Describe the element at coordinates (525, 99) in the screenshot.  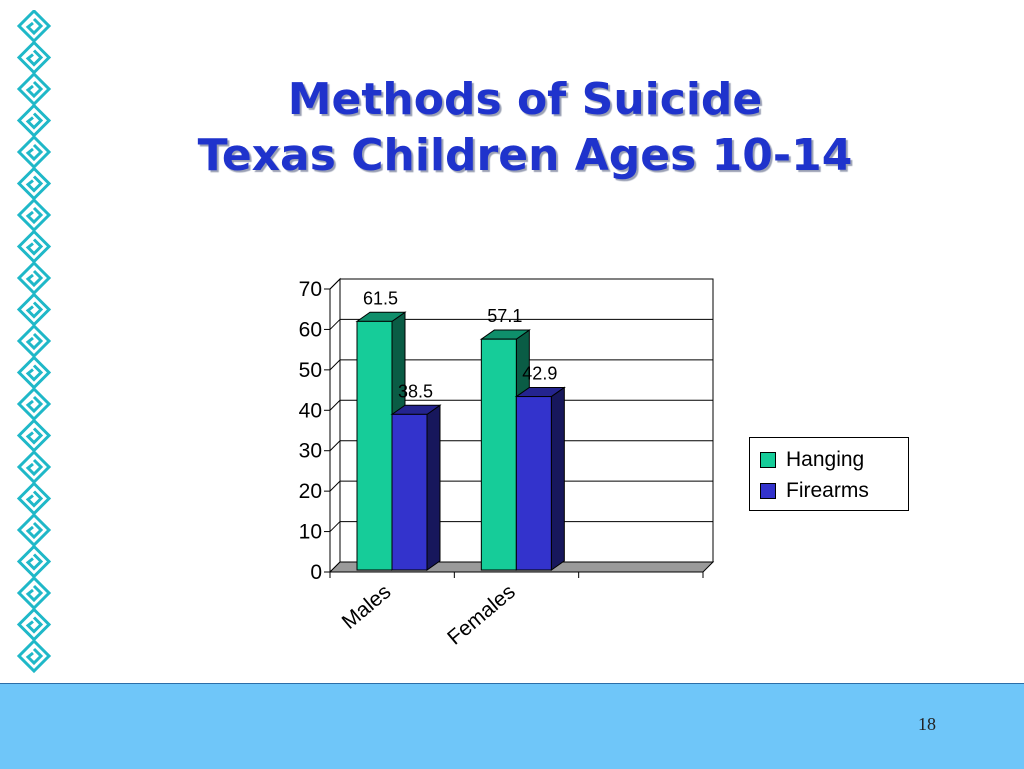
I see `title-line-1: Methods of Suicide` at that location.